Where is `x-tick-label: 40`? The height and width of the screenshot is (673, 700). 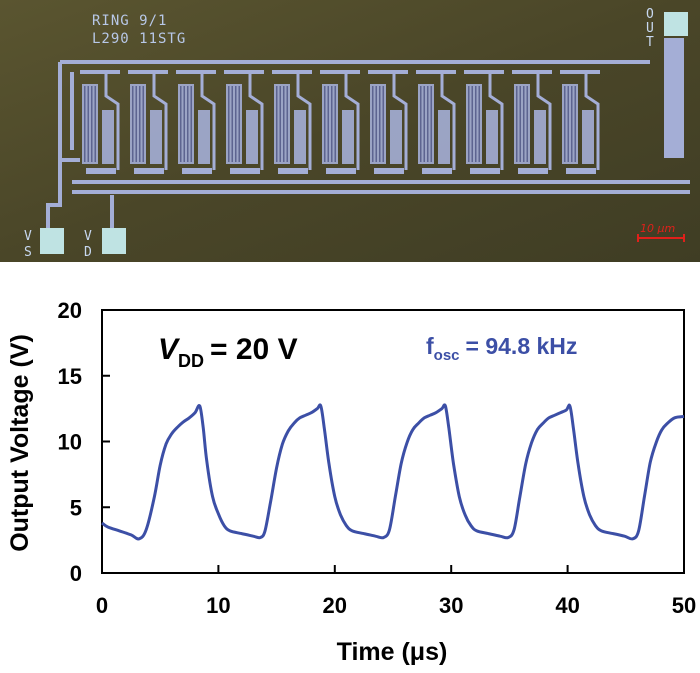
x-tick-label: 40 is located at coordinates (567, 605).